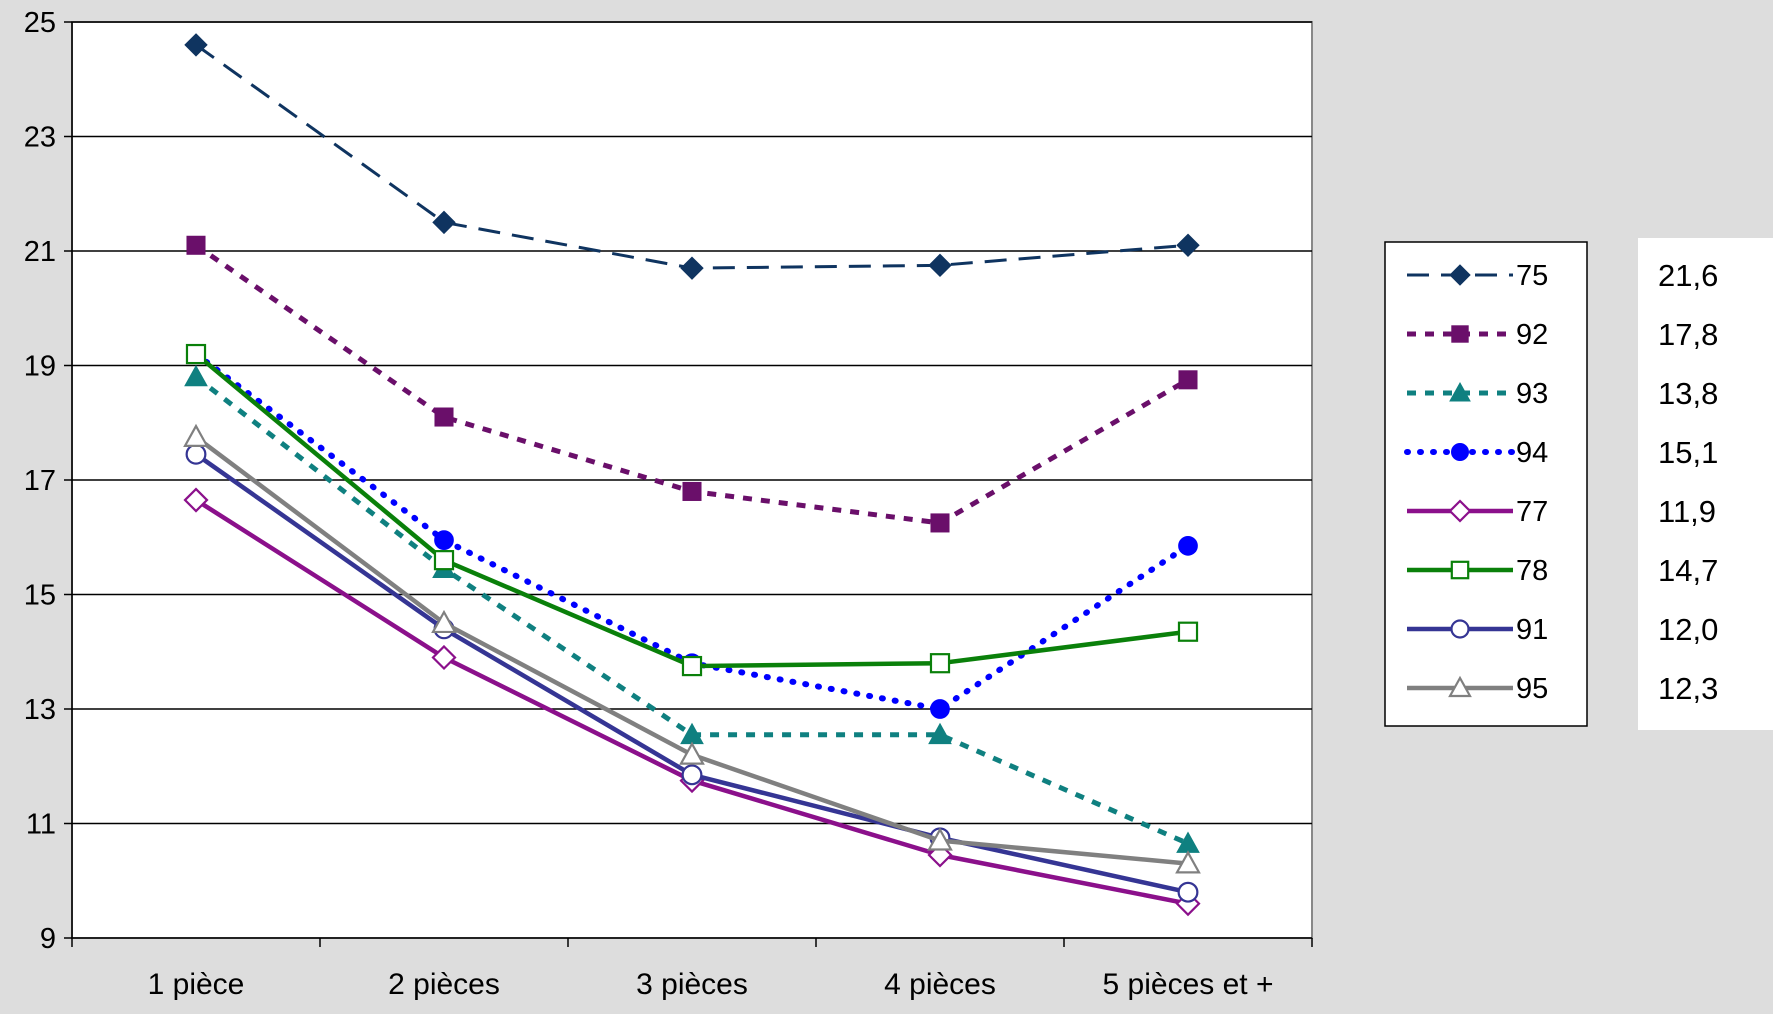 The width and height of the screenshot is (1773, 1014). I want to click on side-value: 12,0, so click(1688, 629).